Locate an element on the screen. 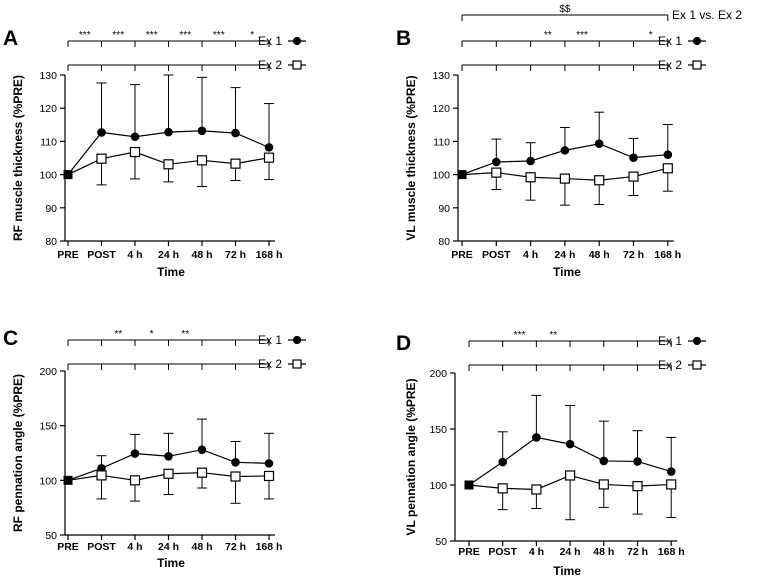  y-tick-label: 90 is located at coordinates (444, 209).